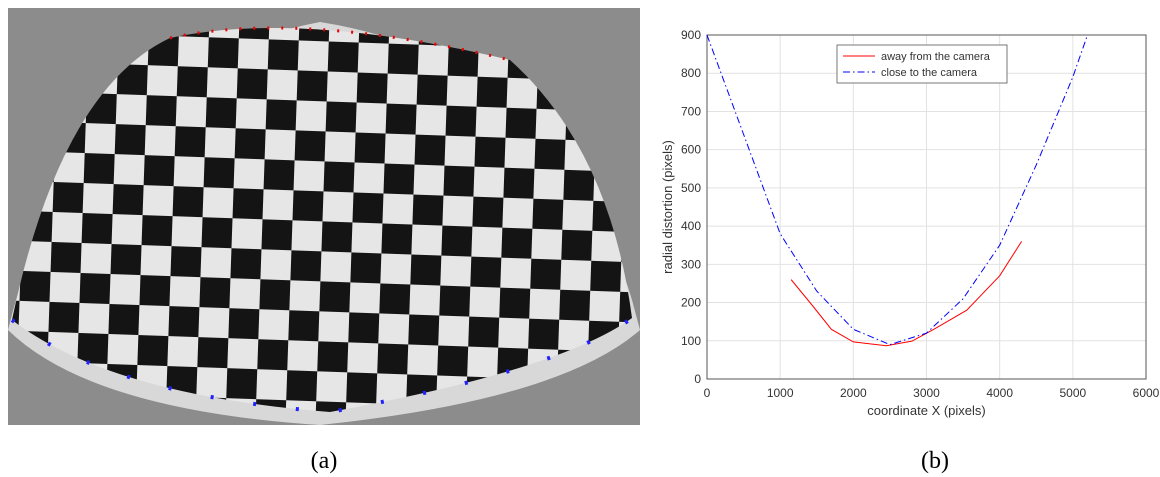 This screenshot has width=1160, height=477. I want to click on y-tick-label: 100, so click(691, 341).